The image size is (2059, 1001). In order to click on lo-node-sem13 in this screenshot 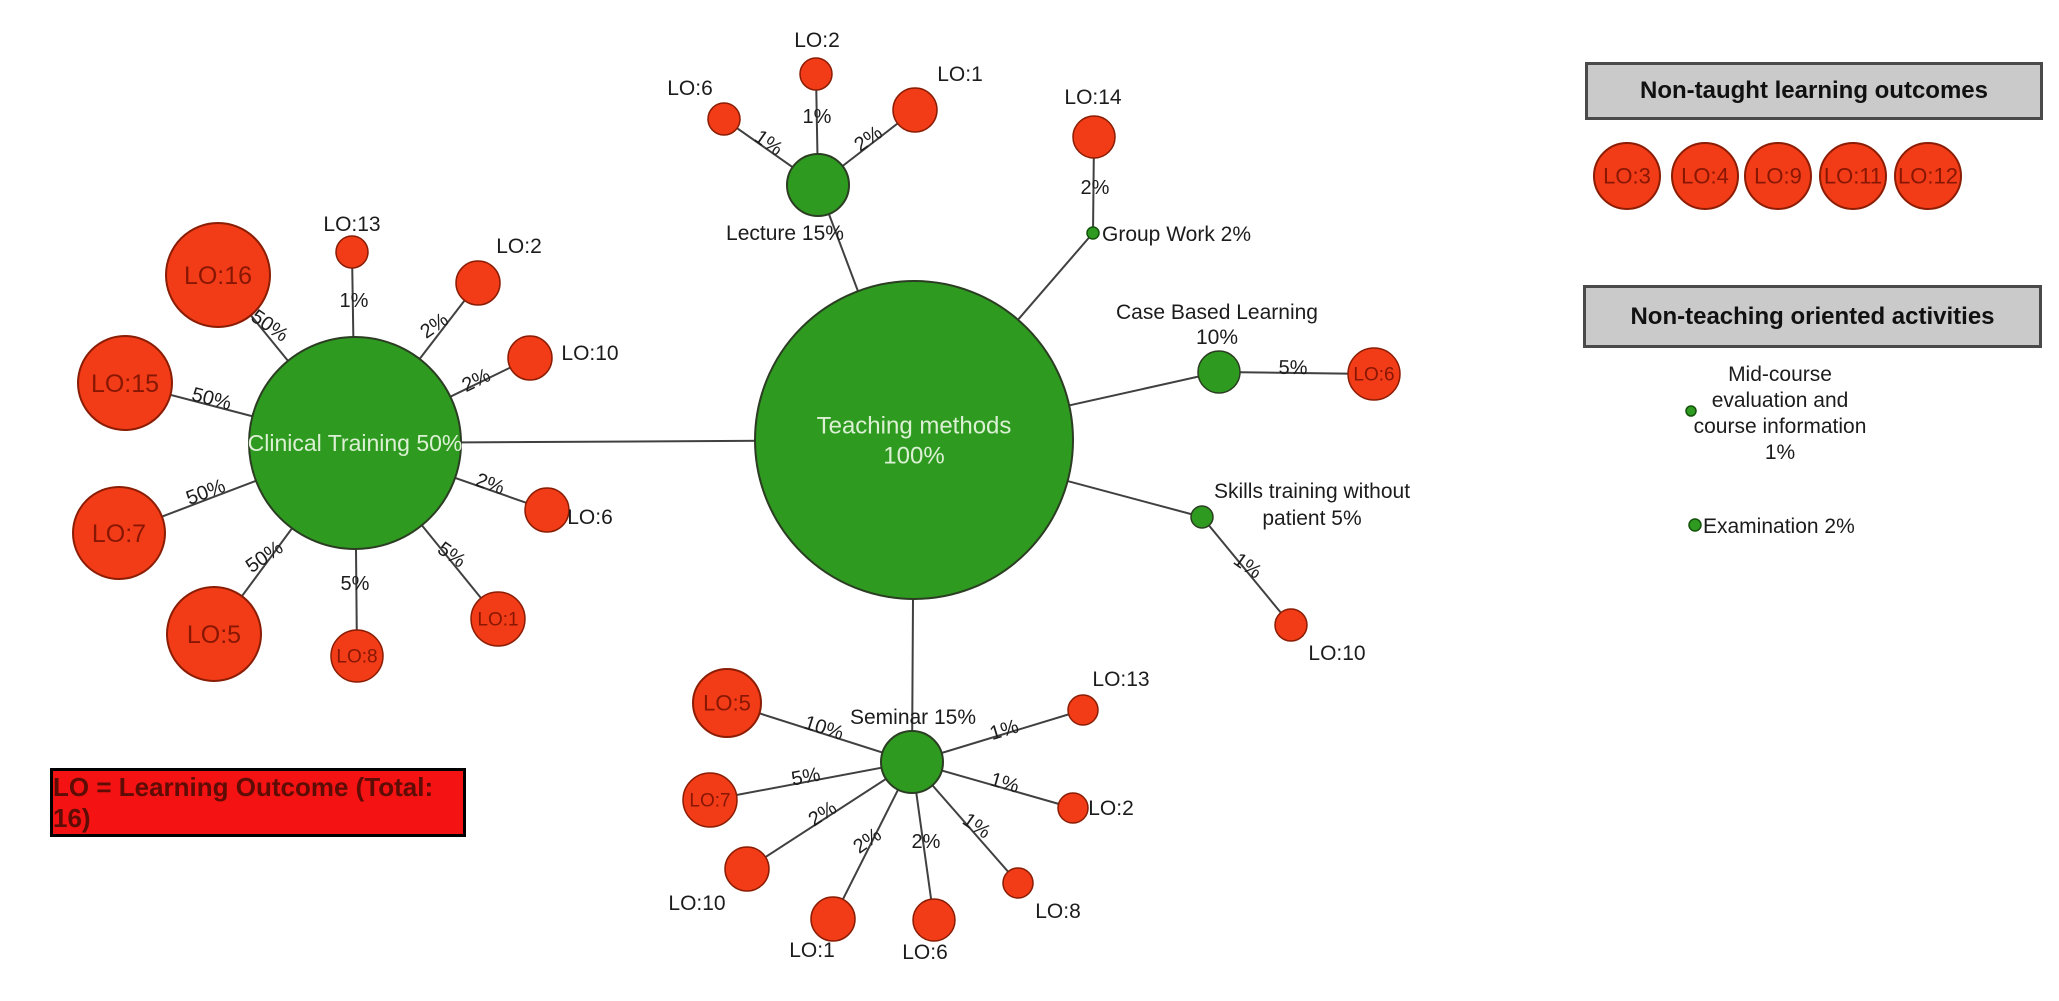, I will do `click(1083, 710)`.